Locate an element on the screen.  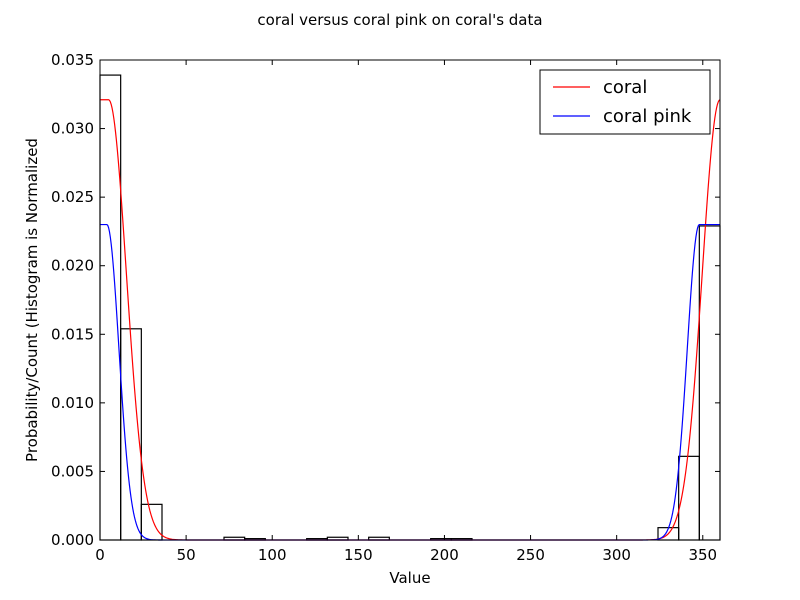
y-tick-label: 0.005 is located at coordinates (72, 471).